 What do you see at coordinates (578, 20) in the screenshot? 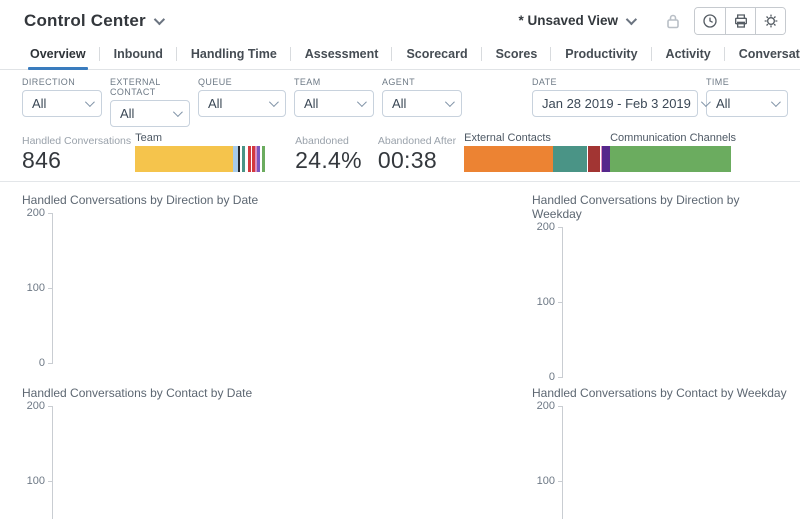
I see `view-selector: * Unsaved View` at bounding box center [578, 20].